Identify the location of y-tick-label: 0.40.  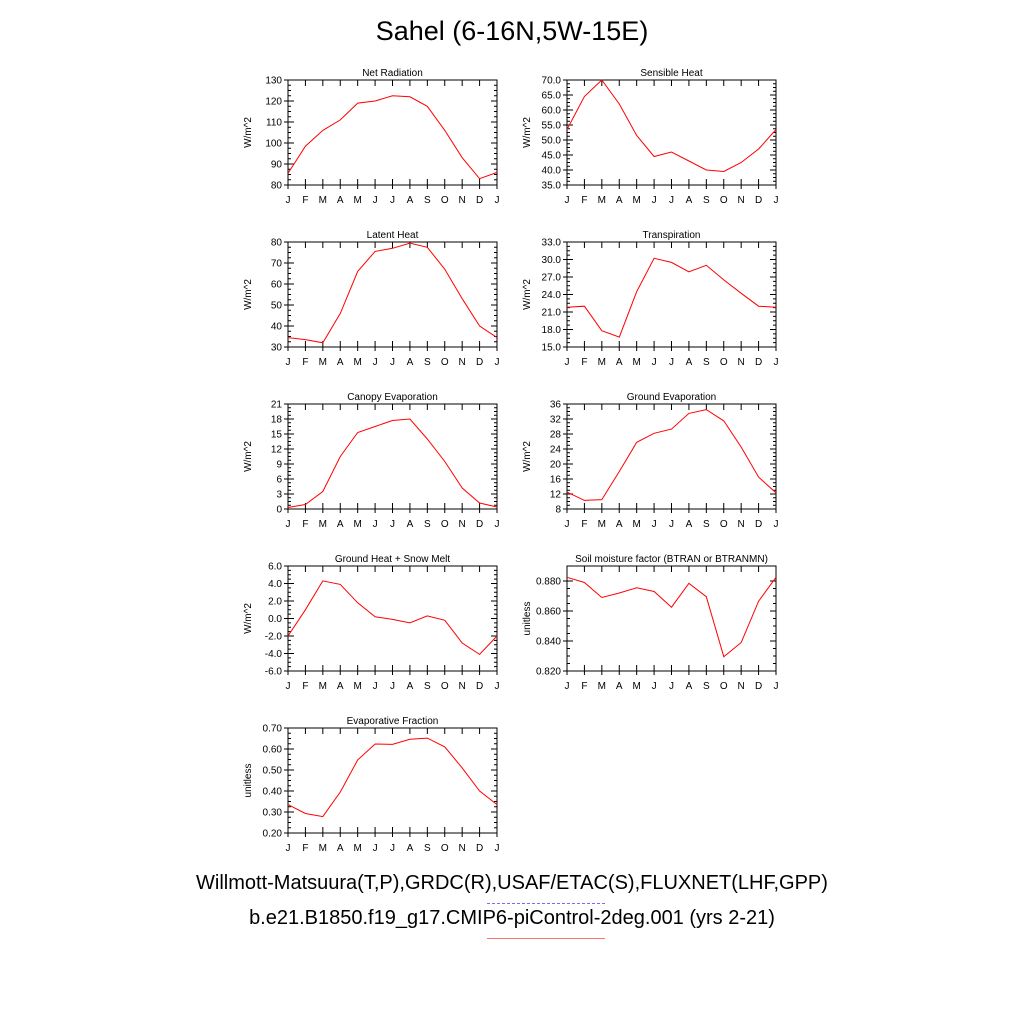
(273, 792).